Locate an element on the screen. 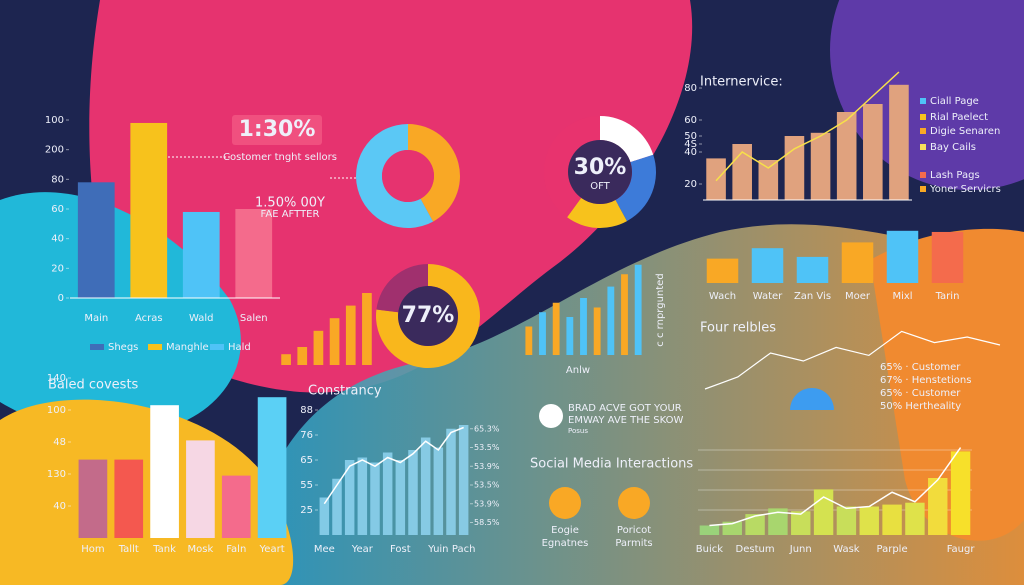 The image size is (1024, 585). x-tick-label: Wask is located at coordinates (846, 549).